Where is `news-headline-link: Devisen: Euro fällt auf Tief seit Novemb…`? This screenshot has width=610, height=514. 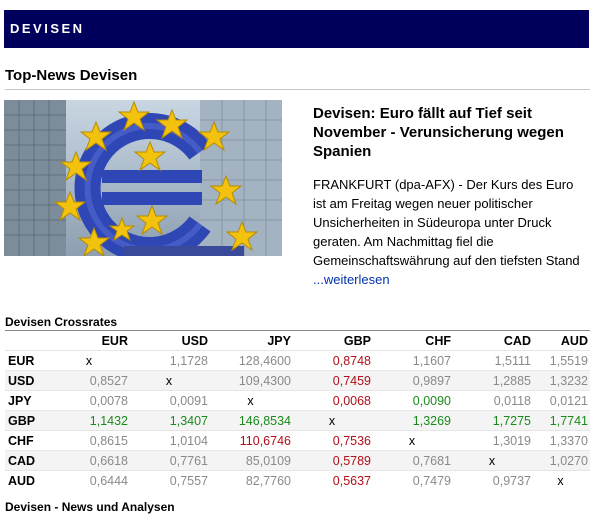
news-headline-link: Devisen: Euro fällt auf Tief seit Novemb… is located at coordinates (438, 132).